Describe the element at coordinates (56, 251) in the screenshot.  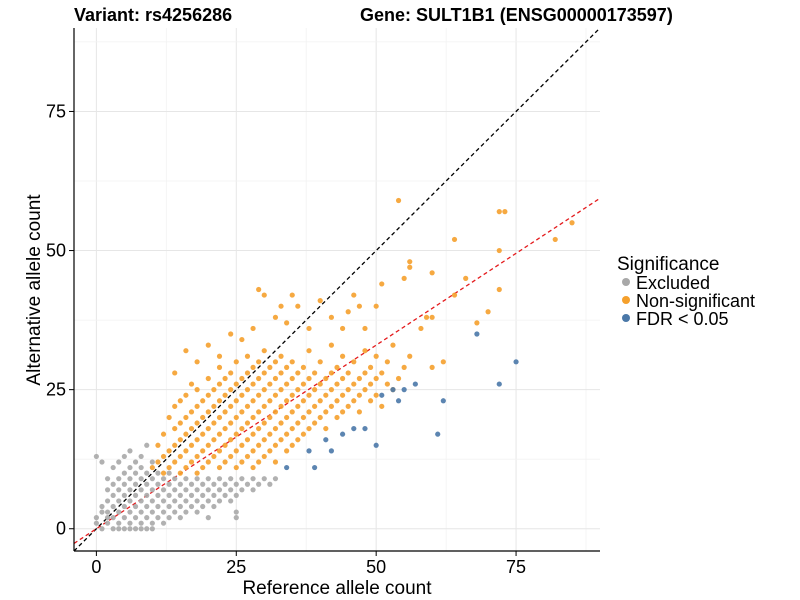
I see `y-tick-label: 50` at that location.